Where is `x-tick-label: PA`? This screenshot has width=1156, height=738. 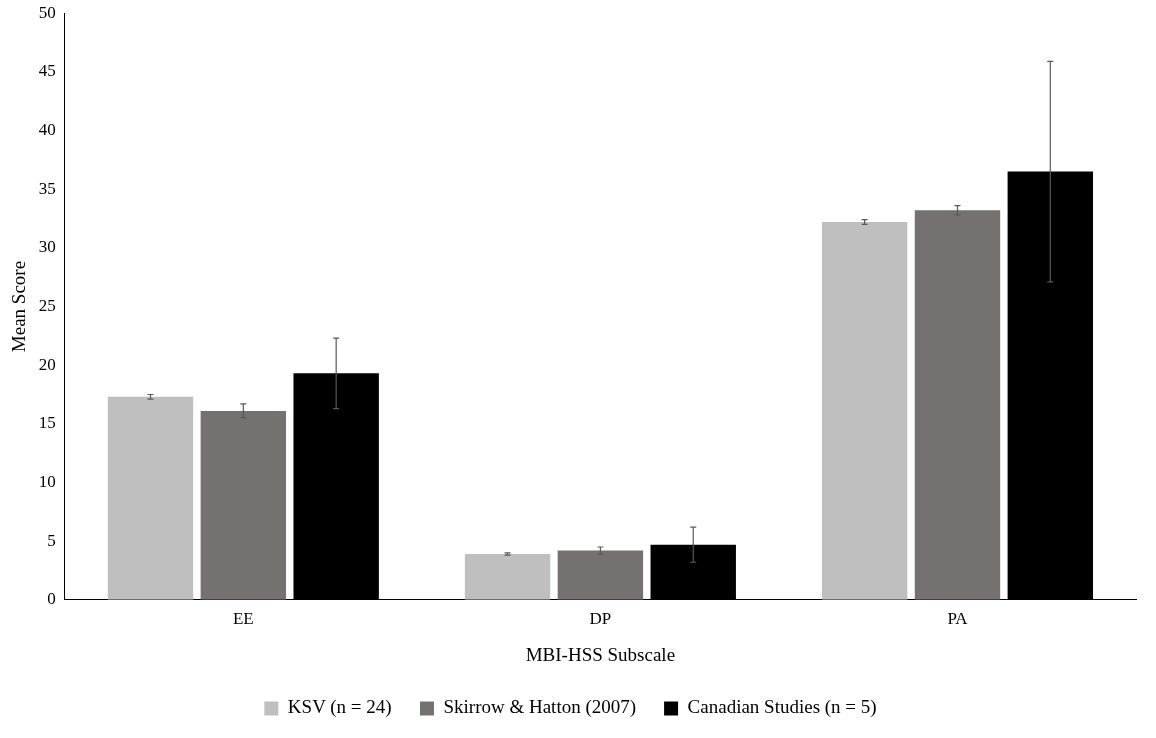 x-tick-label: PA is located at coordinates (958, 619).